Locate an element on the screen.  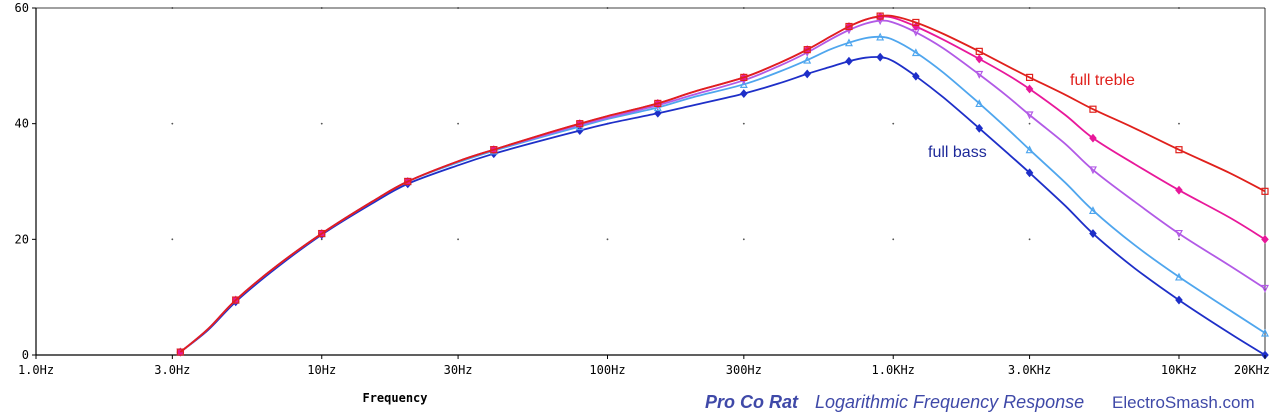
x-tick-label: 20KHz is located at coordinates (1252, 370).